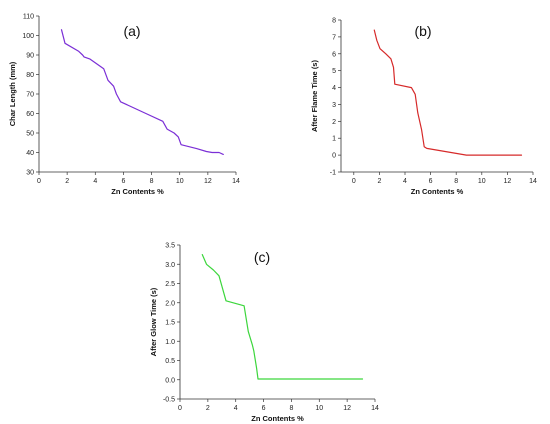  I want to click on y-tick-label: -1, so click(333, 173).